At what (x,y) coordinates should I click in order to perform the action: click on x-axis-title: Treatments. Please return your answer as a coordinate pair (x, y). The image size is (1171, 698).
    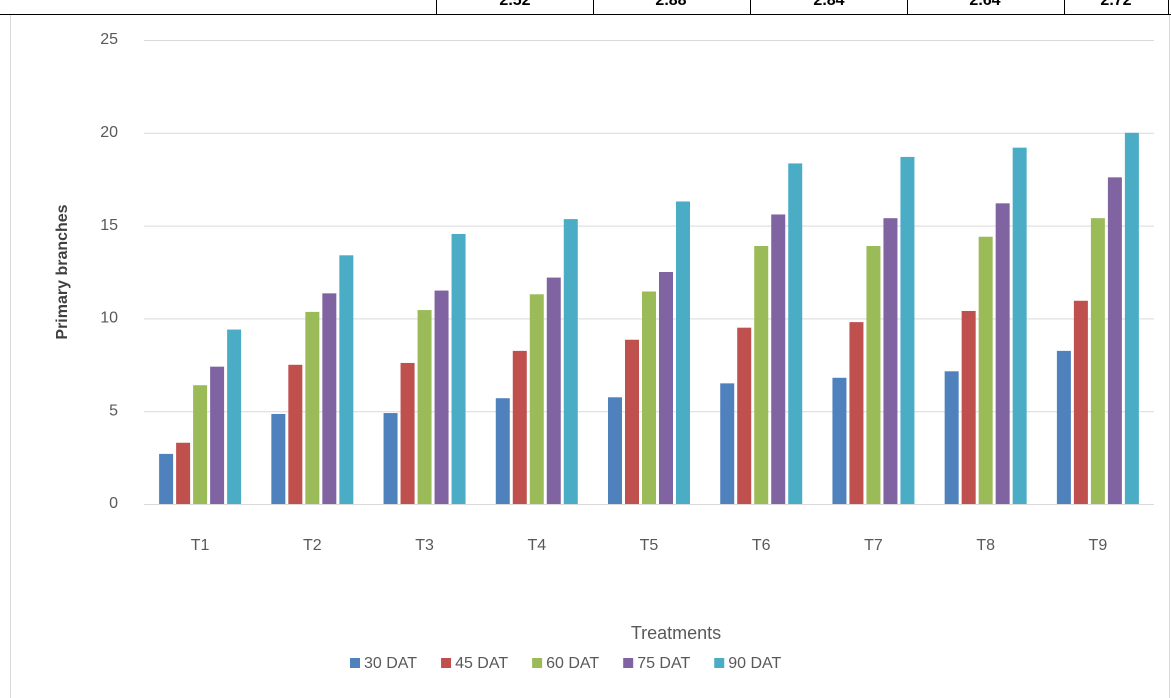
    Looking at the image, I should click on (676, 633).